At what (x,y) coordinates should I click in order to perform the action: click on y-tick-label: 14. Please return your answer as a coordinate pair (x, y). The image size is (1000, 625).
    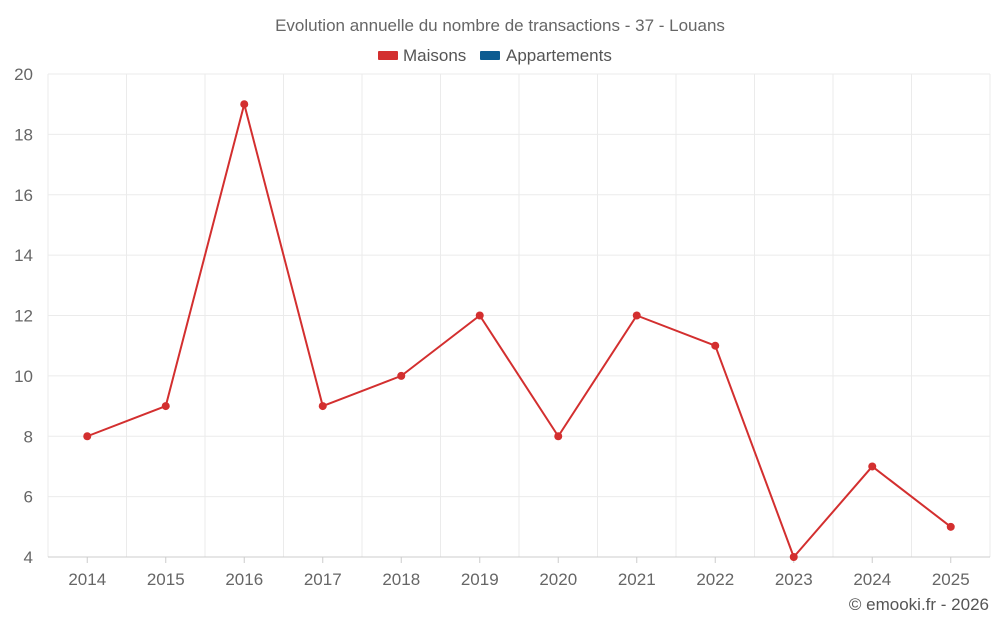
    Looking at the image, I should click on (23, 255).